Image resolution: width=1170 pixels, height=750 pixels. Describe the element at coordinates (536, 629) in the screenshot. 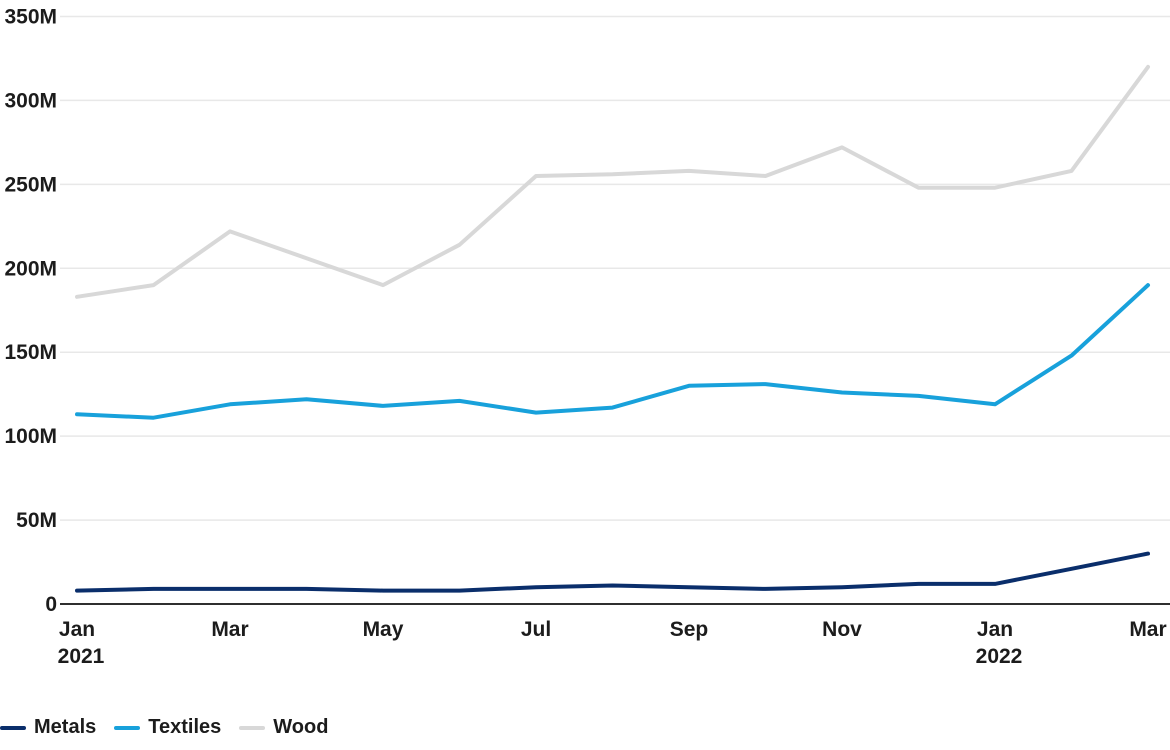

I see `x-axis-tick-label: Jul` at that location.